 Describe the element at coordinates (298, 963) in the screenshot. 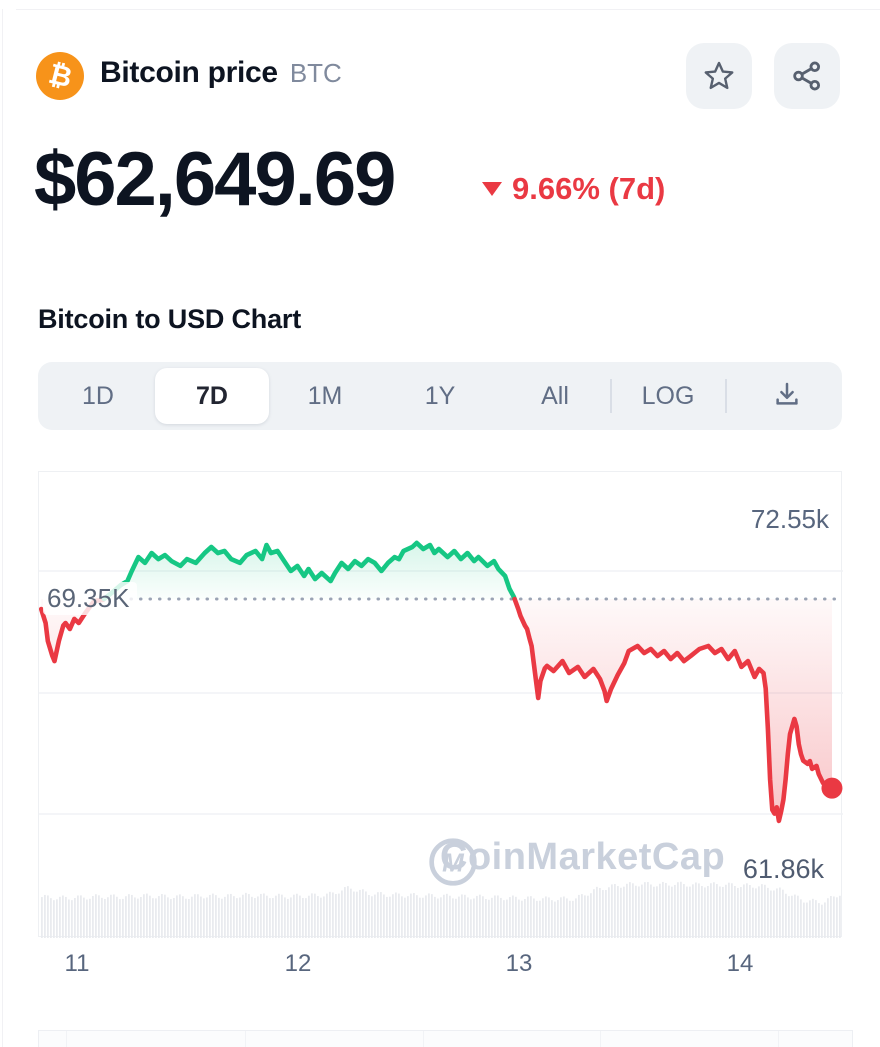

I see `x-tick-12: 12` at that location.